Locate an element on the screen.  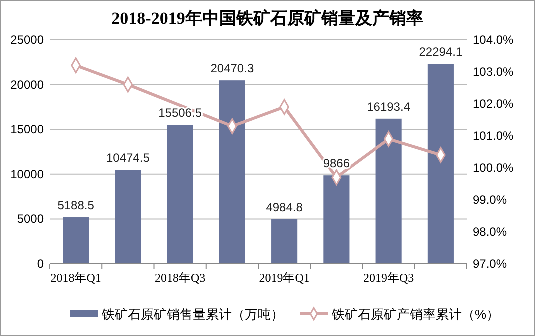
legend-label: 铁矿石原矿销售量累计（万吨） is located at coordinates (192, 314).